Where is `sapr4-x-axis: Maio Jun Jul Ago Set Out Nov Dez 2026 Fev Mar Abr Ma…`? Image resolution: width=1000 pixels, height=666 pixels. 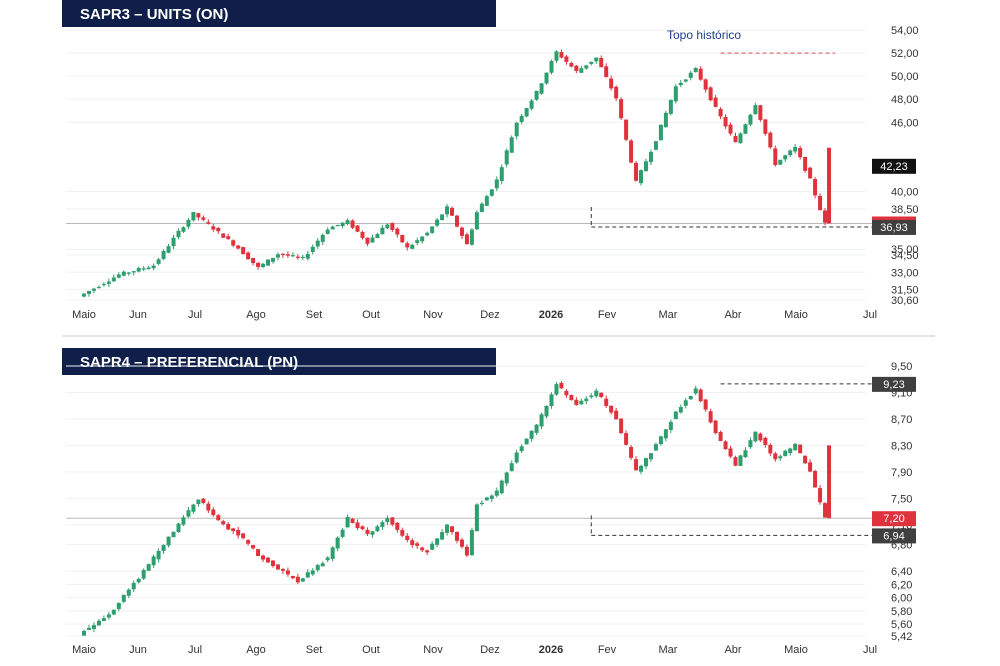
sapr4-x-axis: Maio Jun Jul Ago Set Out Nov Dez 2026 Fev Mar Abr Ma… is located at coordinates (474, 650).